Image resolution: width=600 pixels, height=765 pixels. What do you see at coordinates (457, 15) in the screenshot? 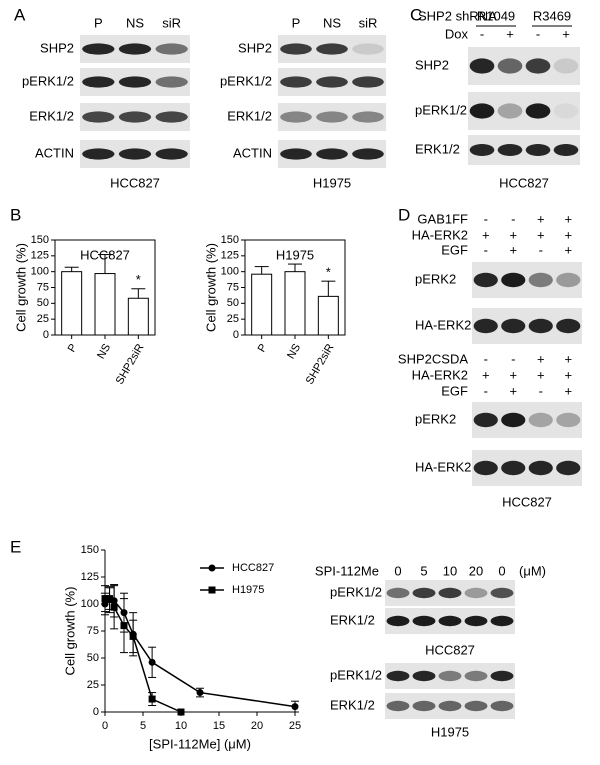
I see `shrna-label: SHP2 shRNA` at bounding box center [457, 15].